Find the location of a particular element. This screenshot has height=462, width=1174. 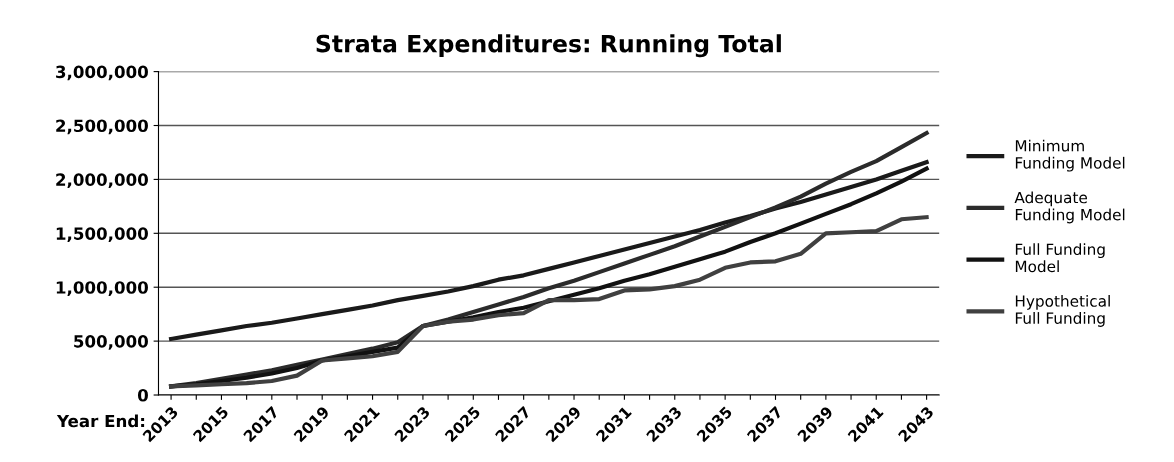

y-tick-label: 1,000,000 is located at coordinates (102, 288).